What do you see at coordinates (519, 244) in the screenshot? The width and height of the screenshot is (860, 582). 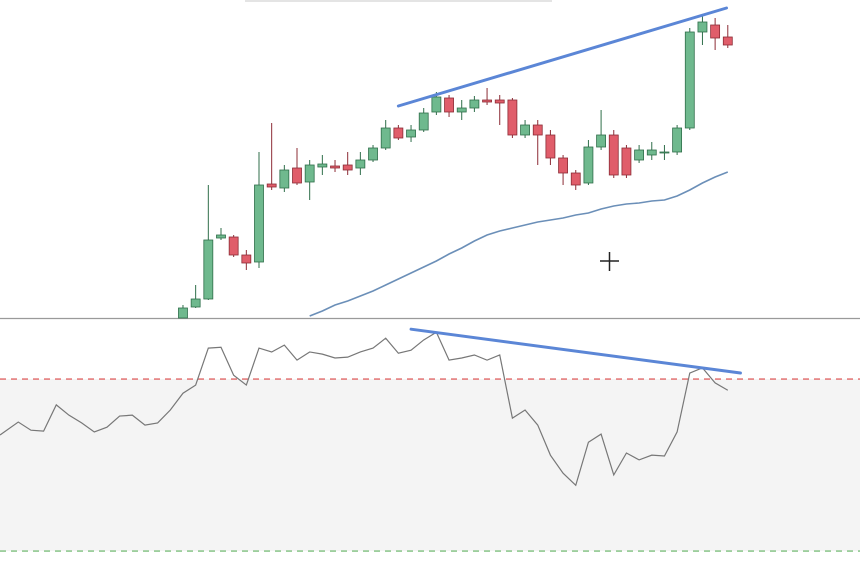 I see `moving-average` at bounding box center [519, 244].